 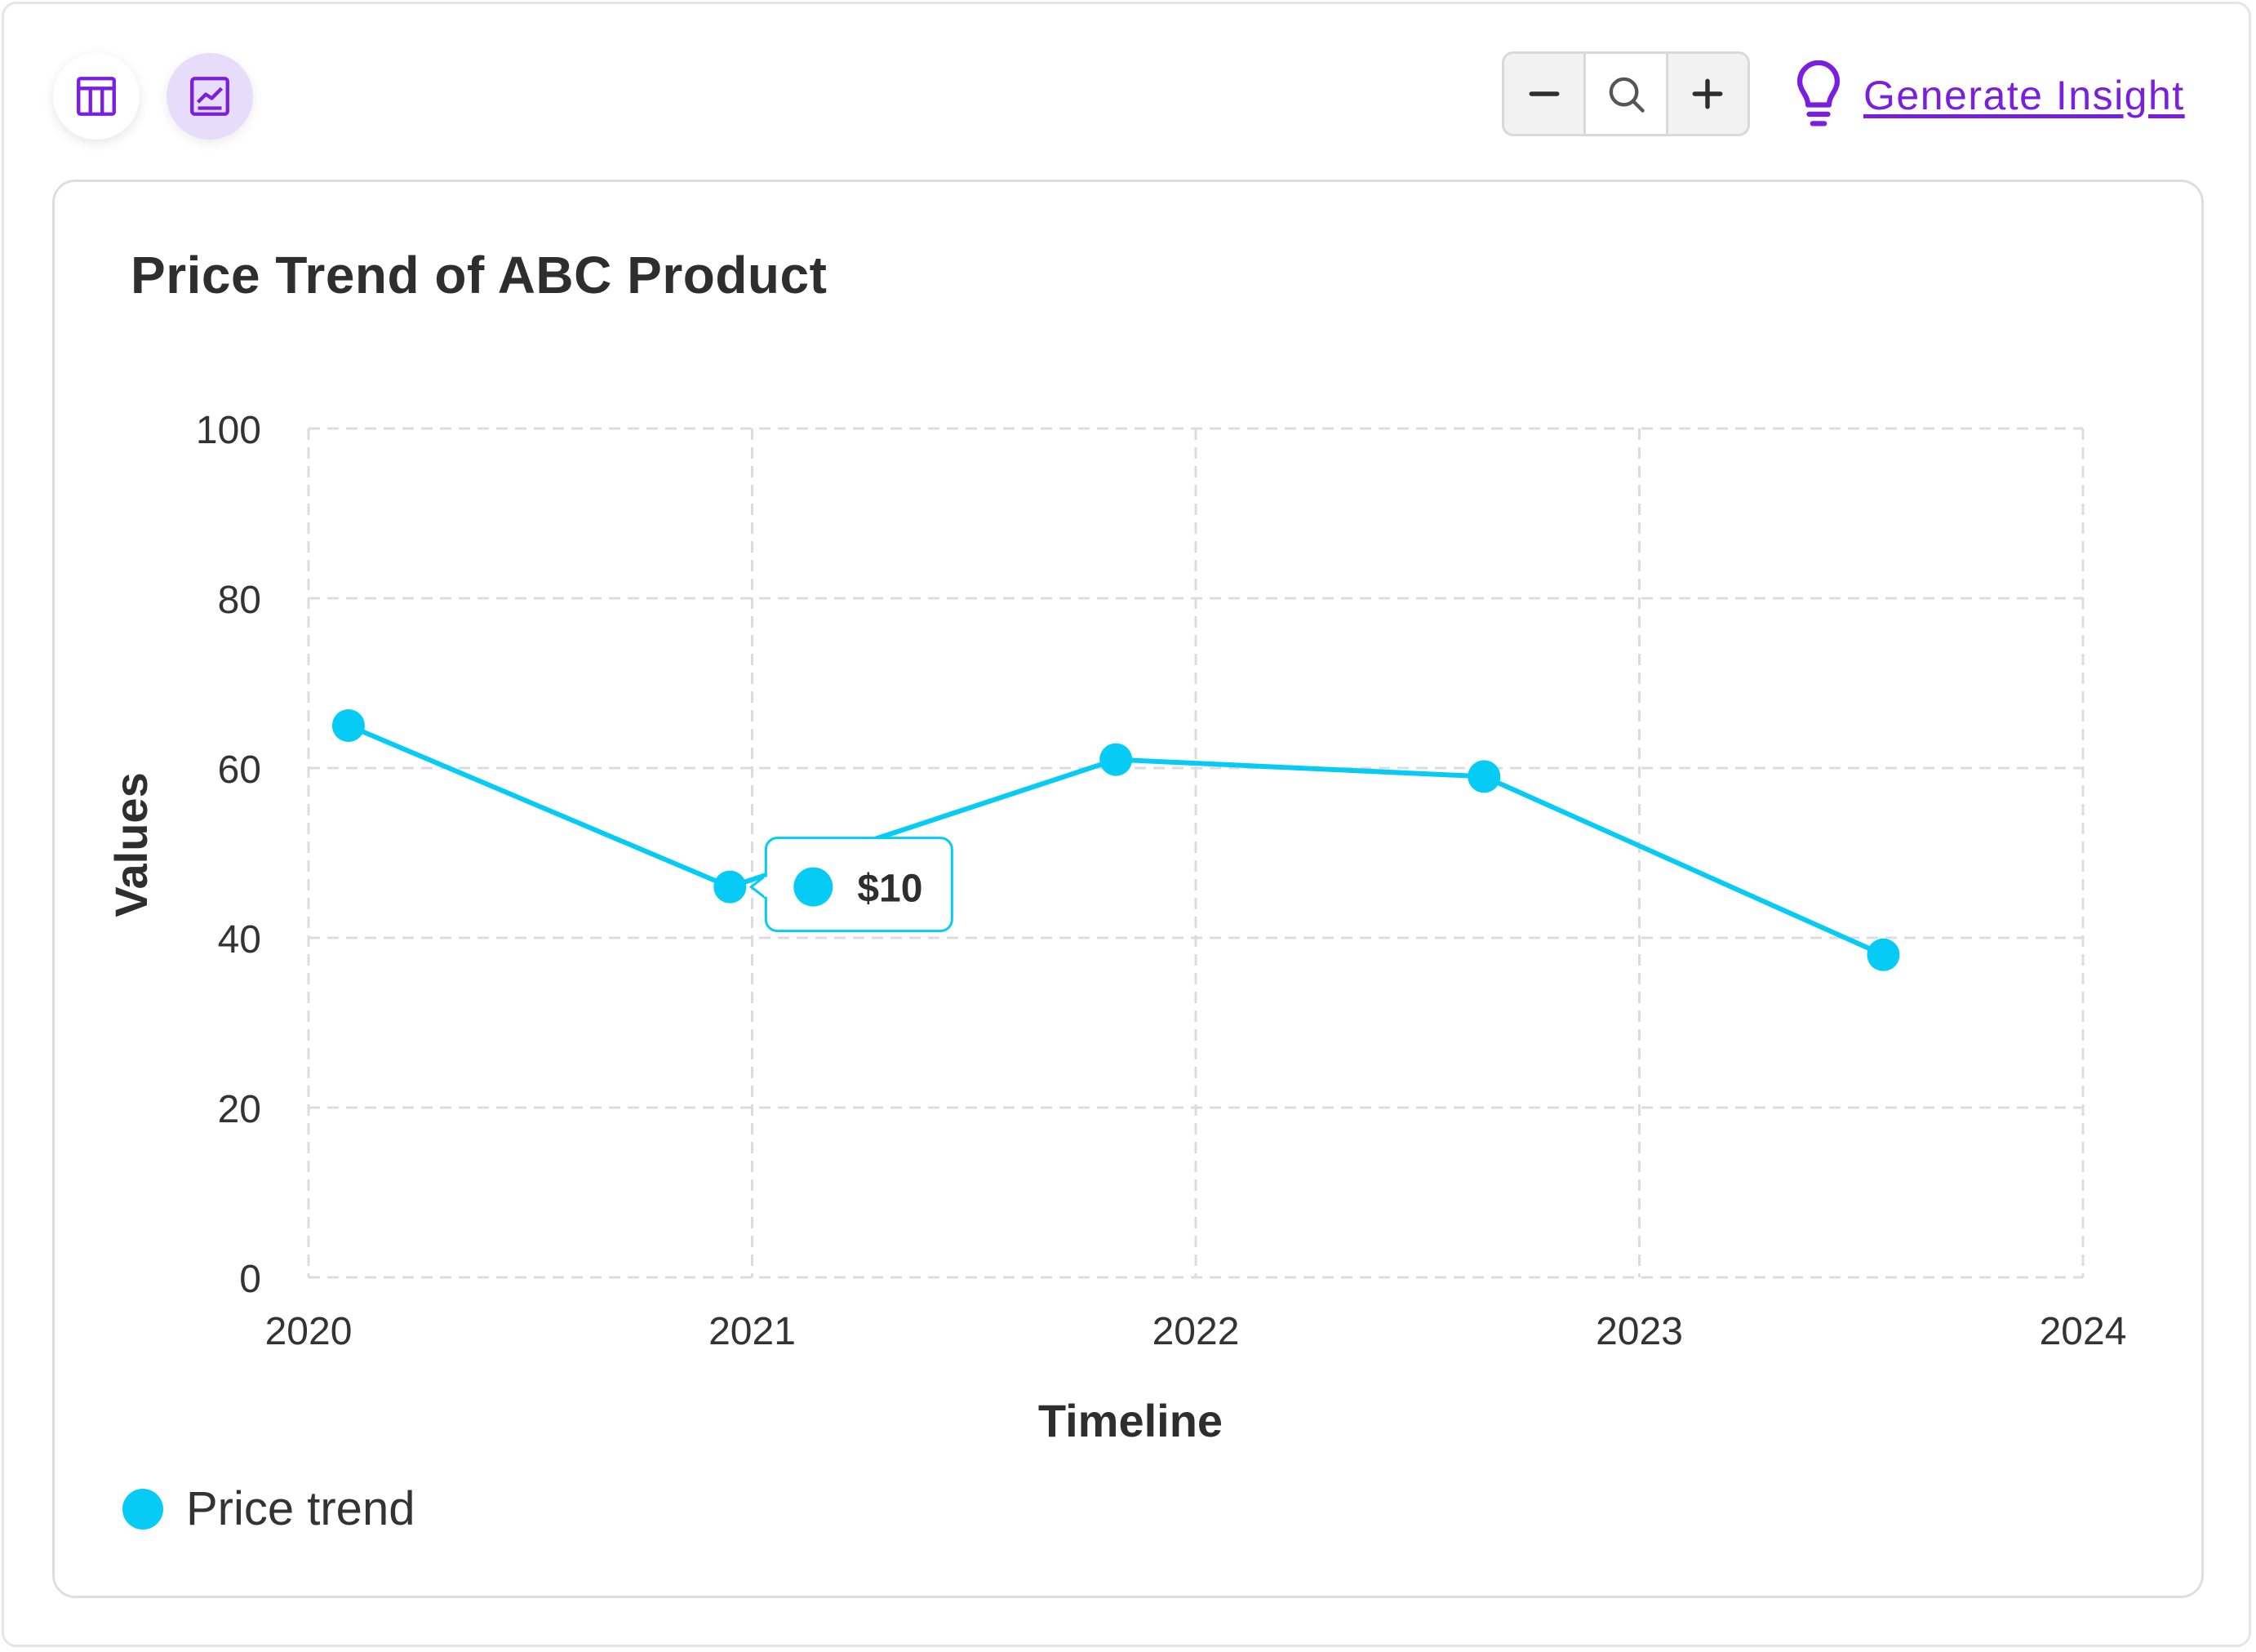 I want to click on y-tick-label: 0, so click(x=250, y=1279).